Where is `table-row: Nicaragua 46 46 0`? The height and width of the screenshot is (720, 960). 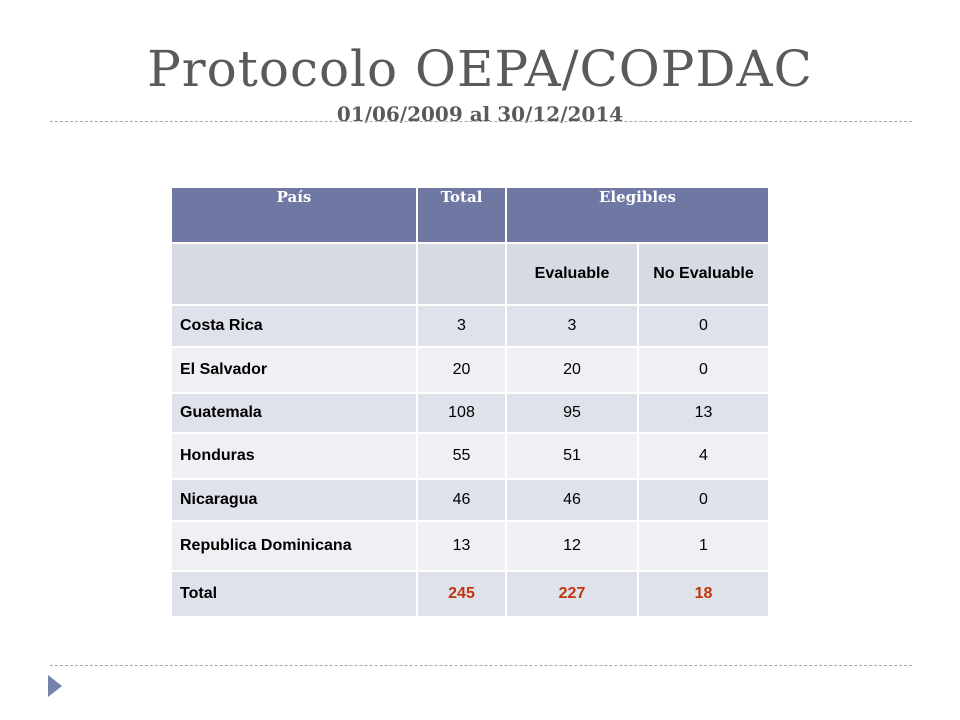 table-row: Nicaragua 46 46 0 is located at coordinates (470, 500).